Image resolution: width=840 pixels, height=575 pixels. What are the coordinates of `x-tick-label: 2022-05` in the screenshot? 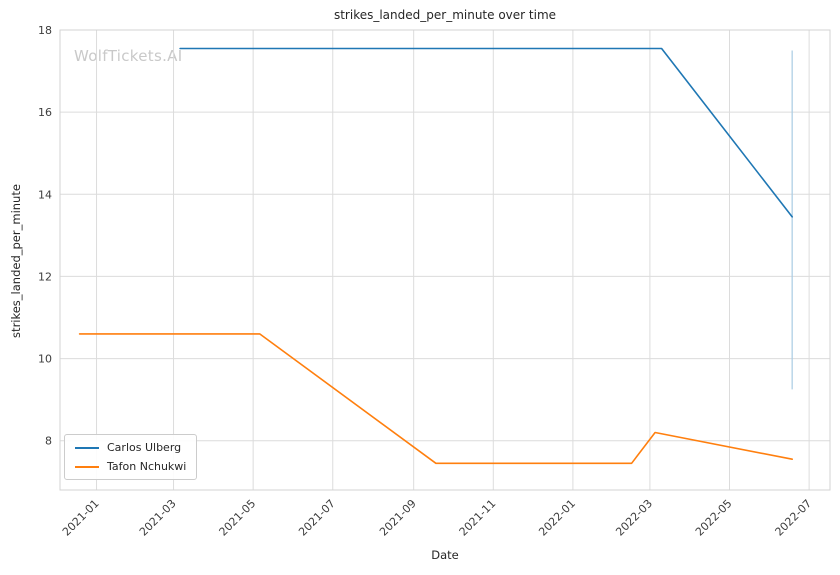 It's located at (714, 518).